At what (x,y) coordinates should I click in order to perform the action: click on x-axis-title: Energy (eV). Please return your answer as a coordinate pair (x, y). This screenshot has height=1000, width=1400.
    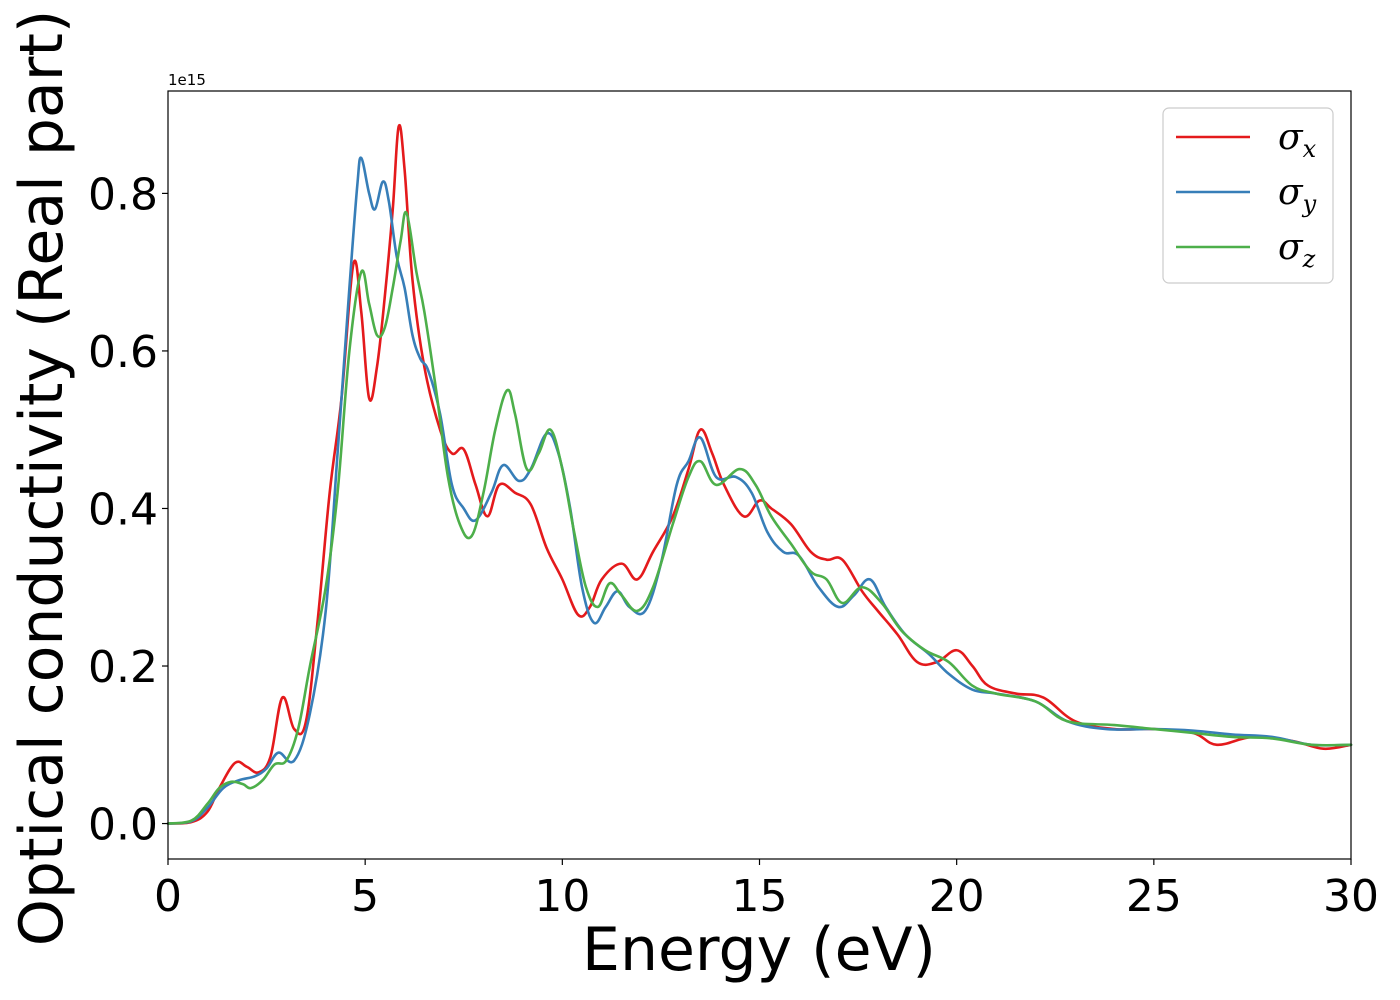
    Looking at the image, I should click on (759, 950).